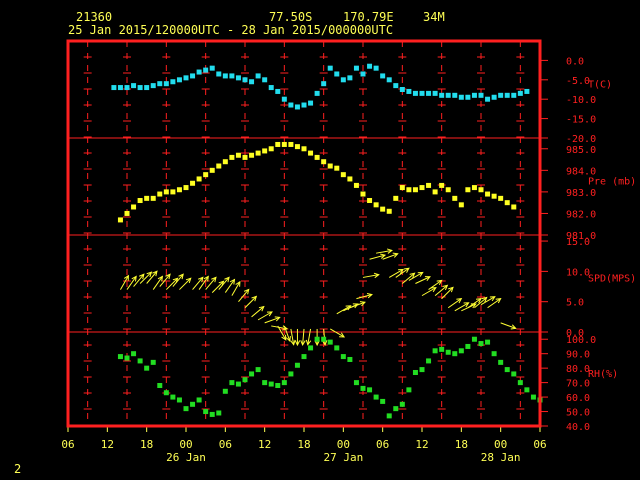 The image size is (640, 480). What do you see at coordinates (578, 272) in the screenshot?
I see `y-tick-label: 10.0` at bounding box center [578, 272].